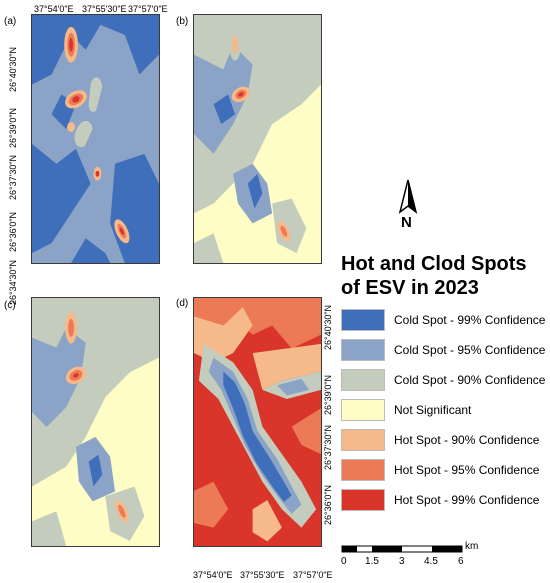 The image size is (550, 583). What do you see at coordinates (13, 232) in the screenshot?
I see `left-coord-4: 26°36'0"N` at bounding box center [13, 232].